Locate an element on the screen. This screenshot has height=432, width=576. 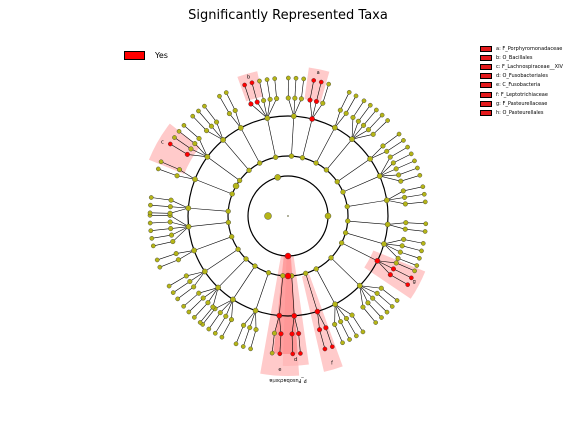
highlight-label: f is located at coordinates (332, 364).